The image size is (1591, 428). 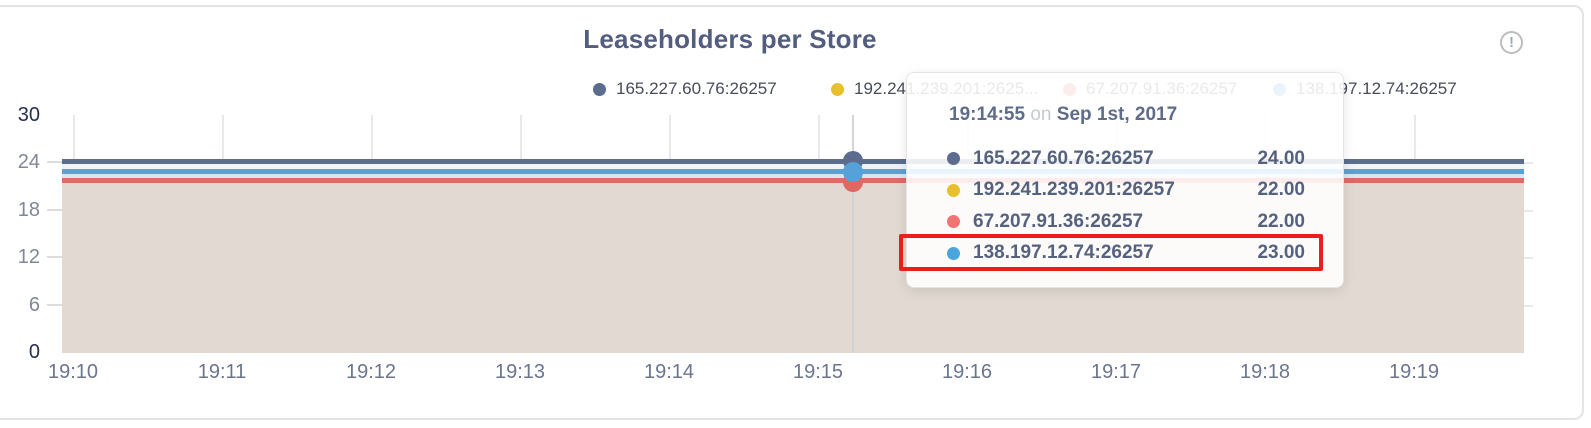 What do you see at coordinates (1281, 253) in the screenshot?
I see `tooltip-series-value: 23.00` at bounding box center [1281, 253].